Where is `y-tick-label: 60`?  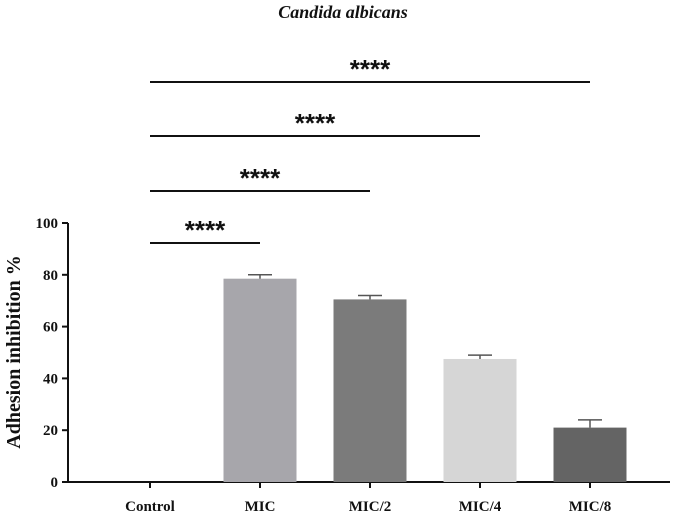 y-tick-label: 60 is located at coordinates (50, 328).